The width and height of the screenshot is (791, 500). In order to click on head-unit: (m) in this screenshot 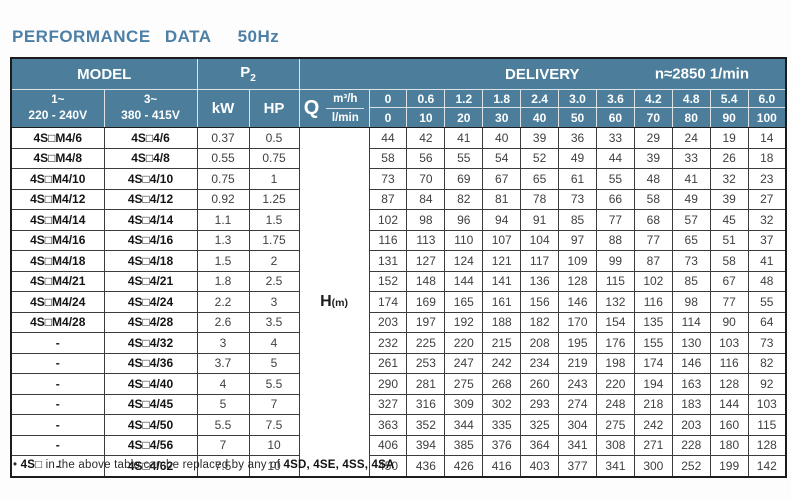, I will do `click(339, 302)`.